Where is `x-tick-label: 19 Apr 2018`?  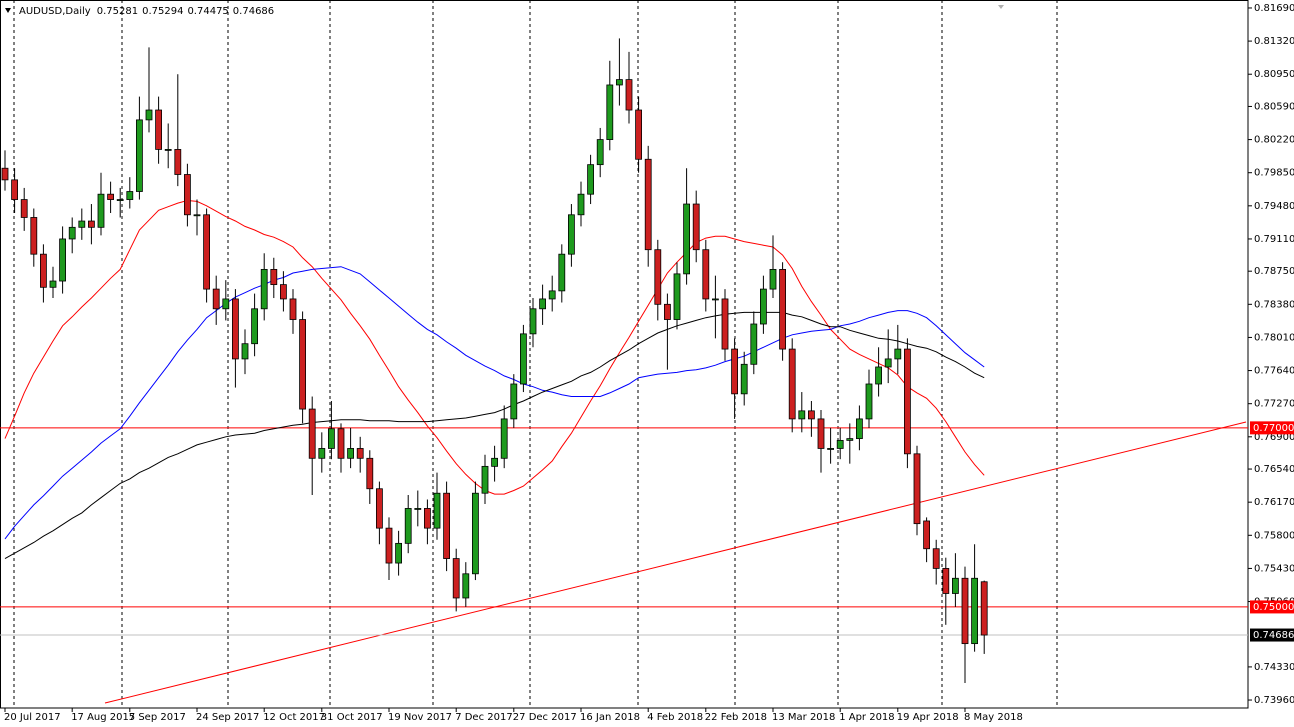
x-tick-label: 19 Apr 2018 is located at coordinates (928, 717).